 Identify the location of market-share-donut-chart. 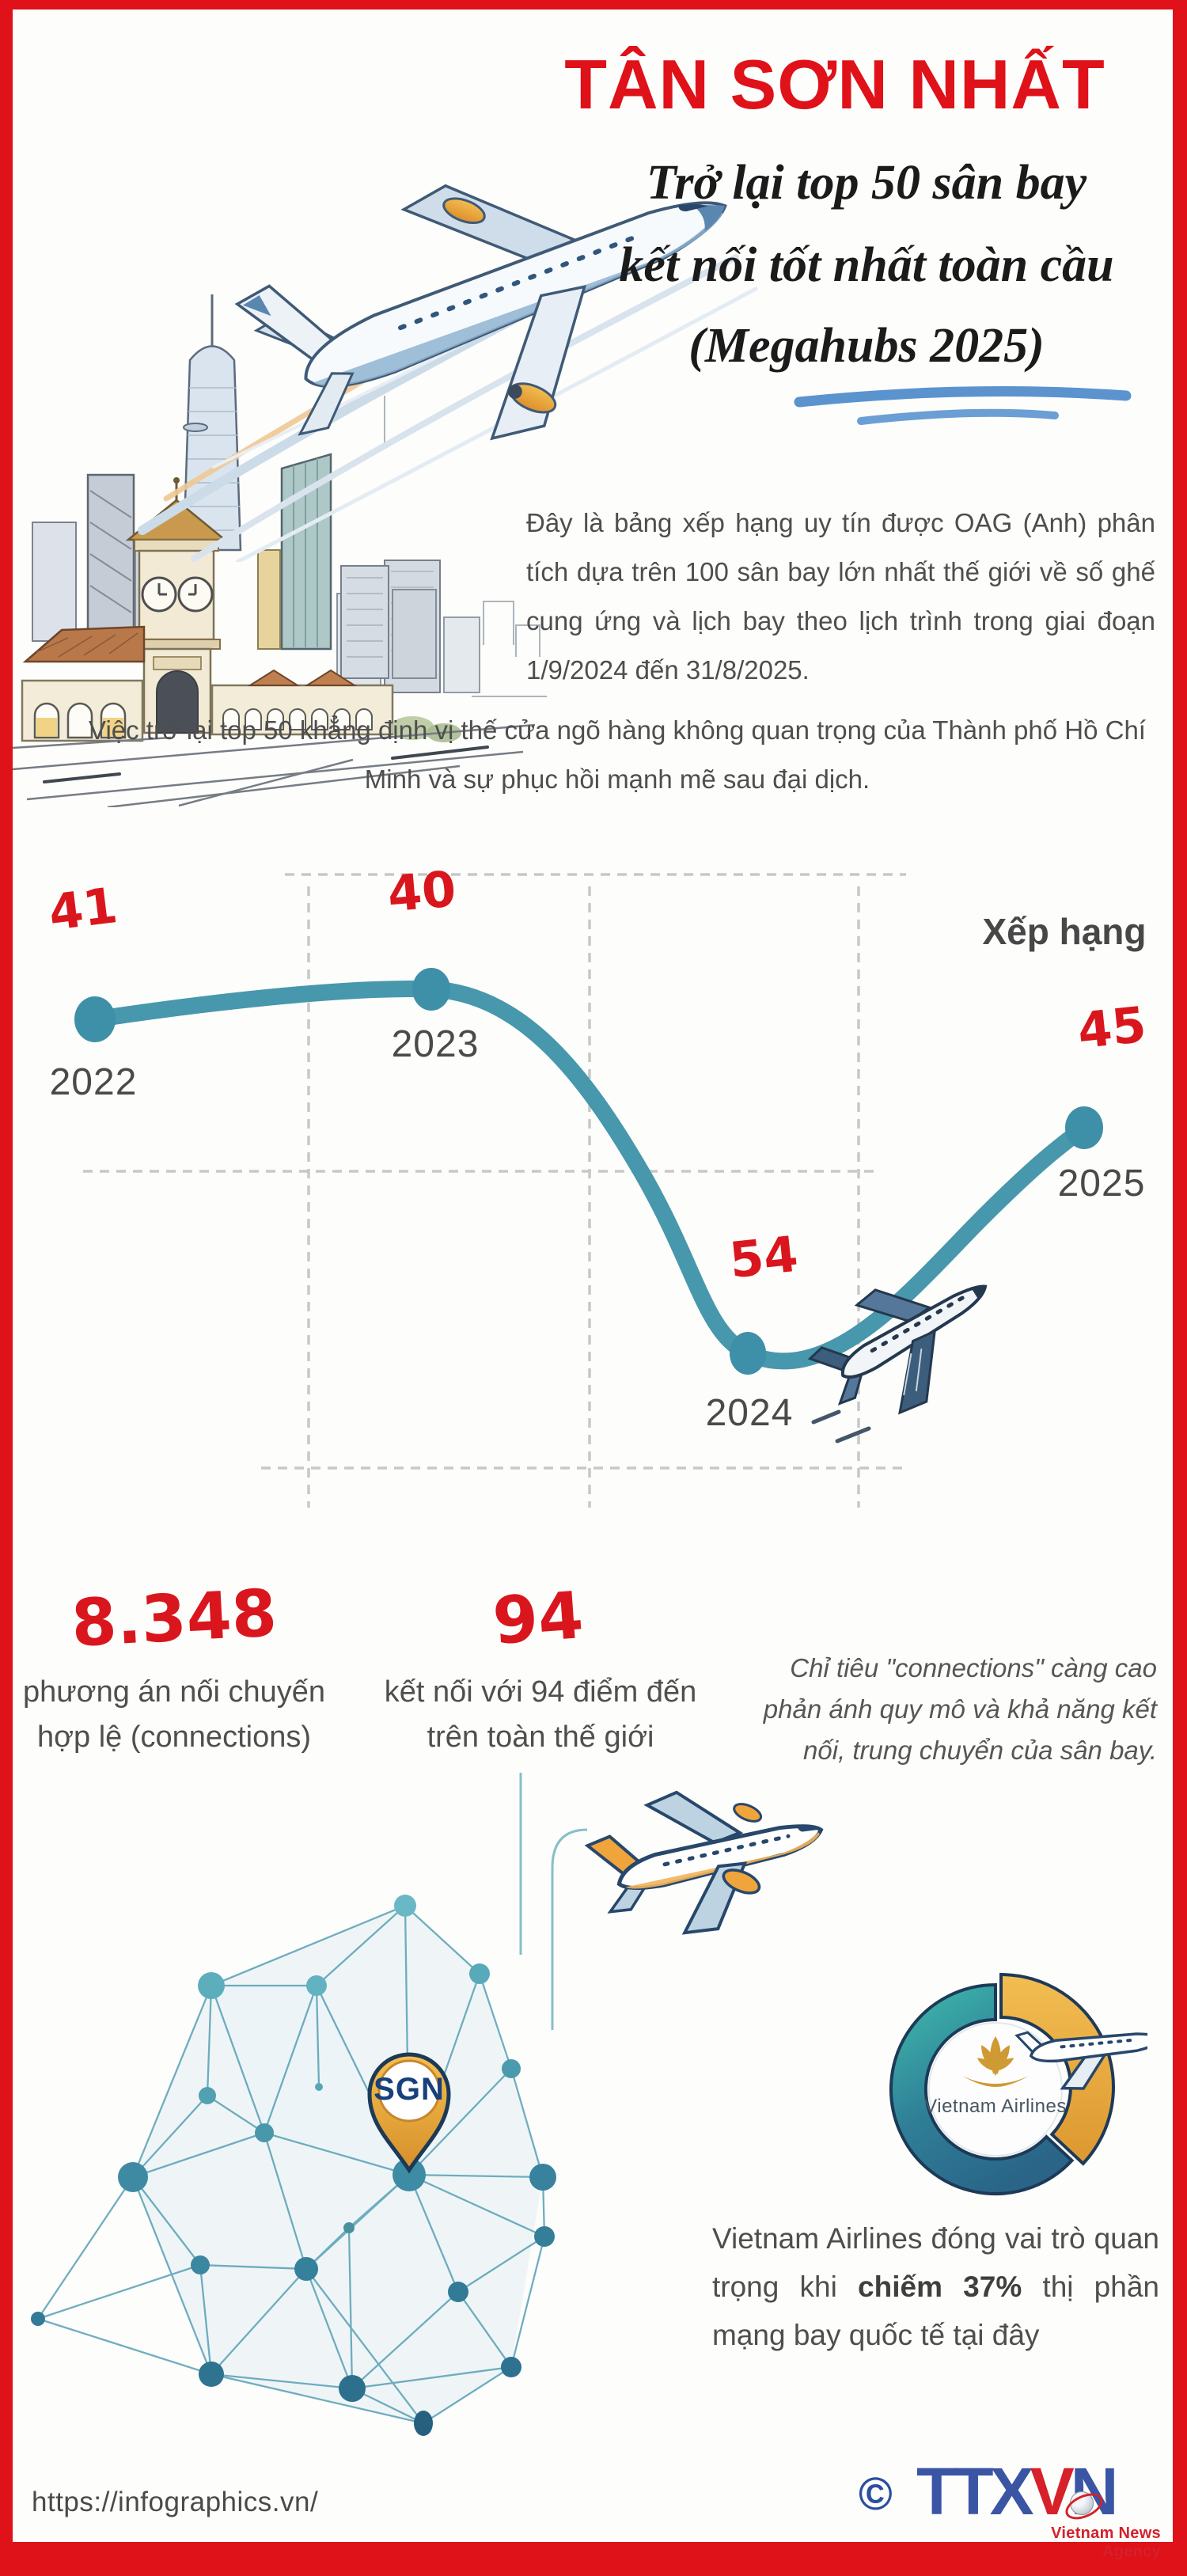
(1018, 2083).